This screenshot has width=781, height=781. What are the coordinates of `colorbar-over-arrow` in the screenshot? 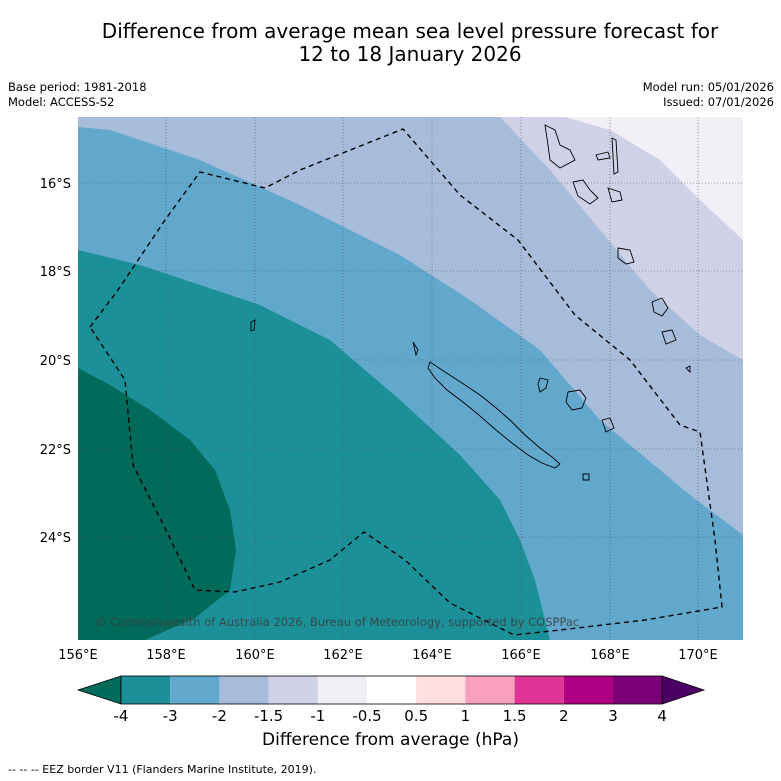 It's located at (683, 690).